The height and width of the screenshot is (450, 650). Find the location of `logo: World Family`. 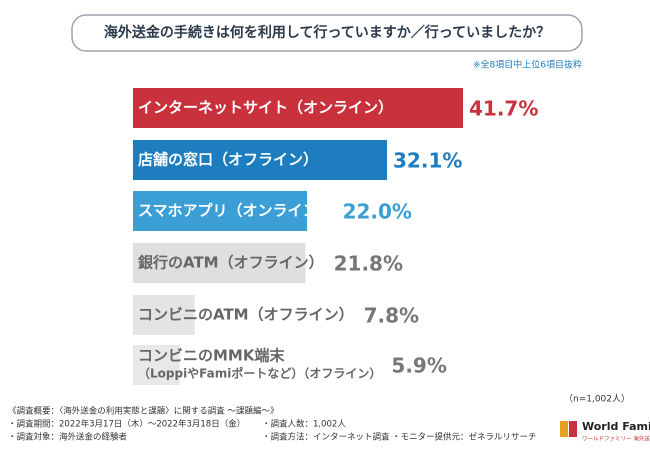

logo: World Family is located at coordinates (616, 426).